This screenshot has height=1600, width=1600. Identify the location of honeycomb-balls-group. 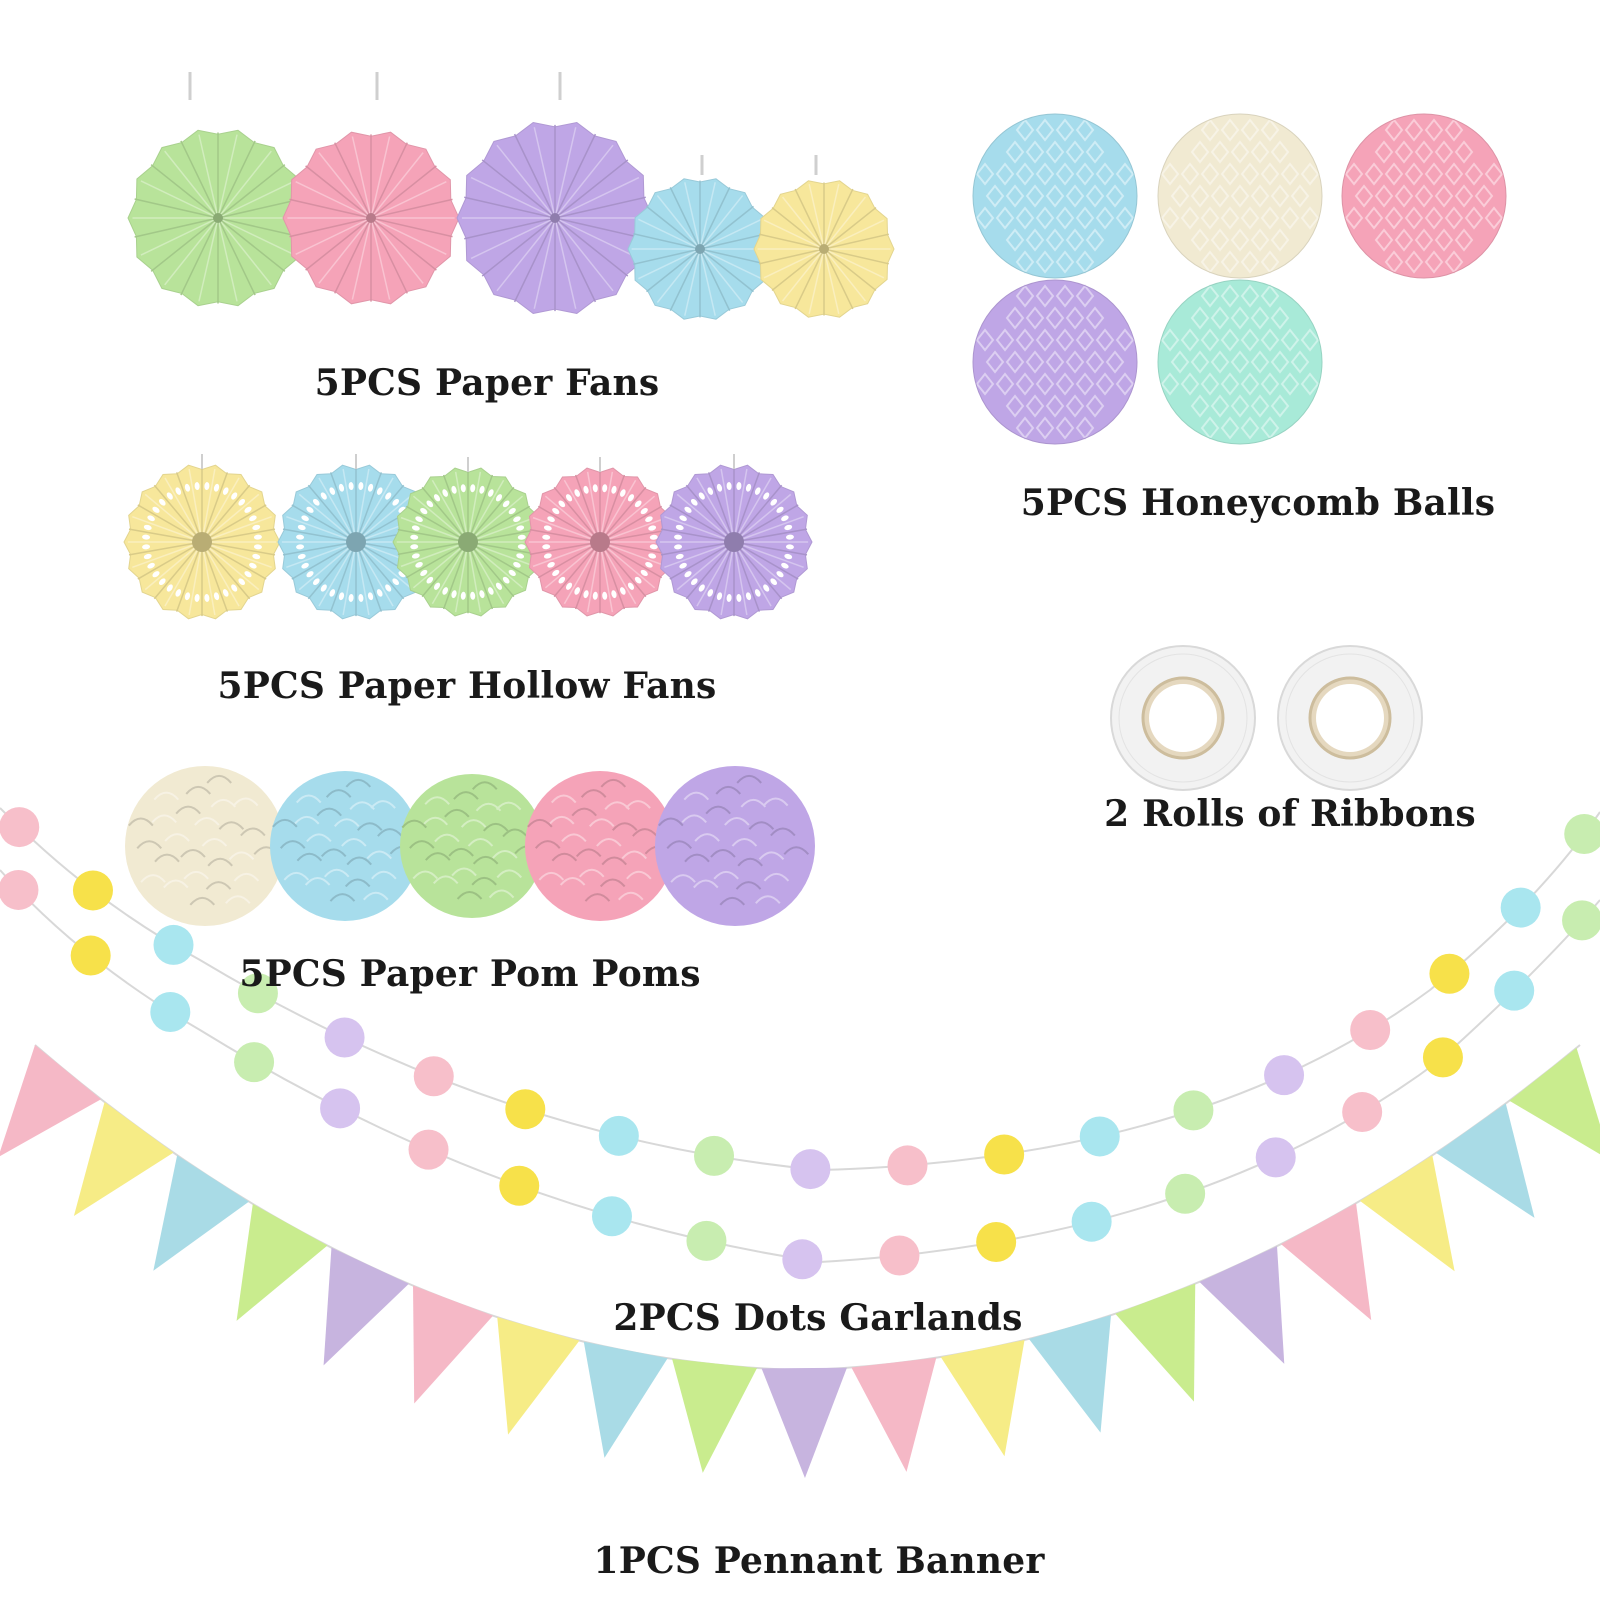
(1239, 279).